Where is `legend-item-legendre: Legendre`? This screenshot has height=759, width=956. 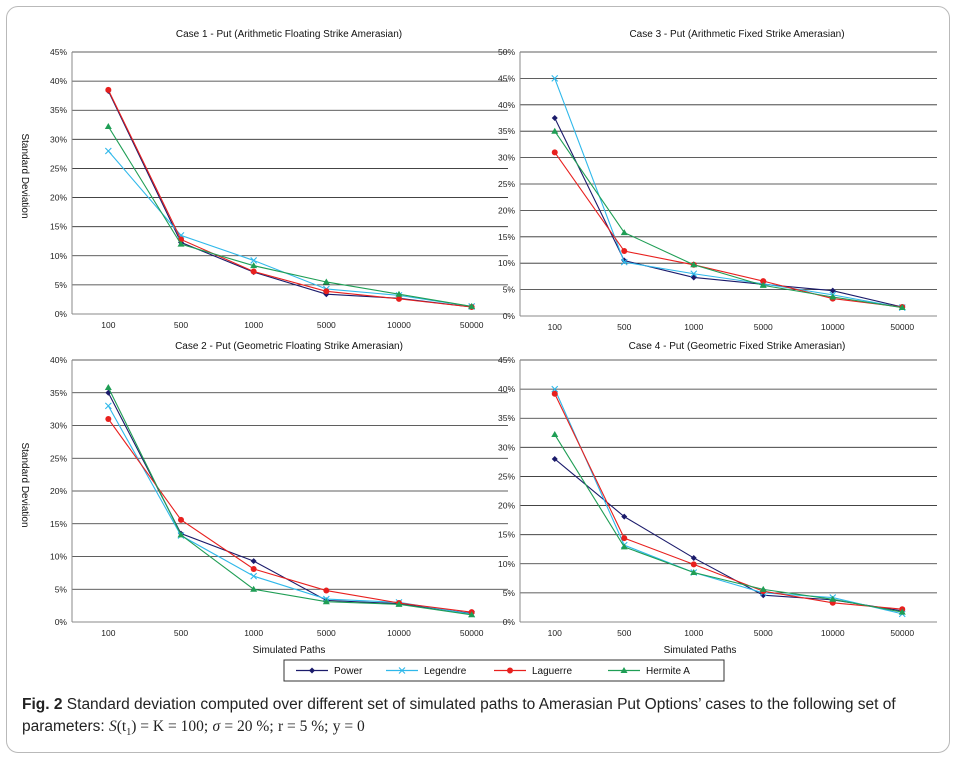 legend-item-legendre: Legendre is located at coordinates (426, 671).